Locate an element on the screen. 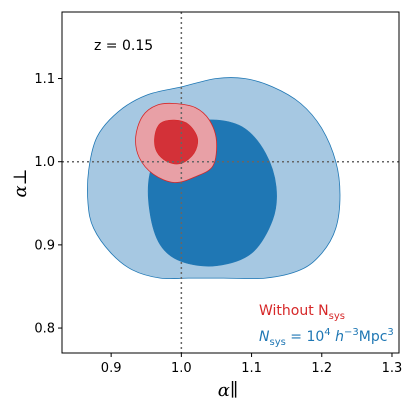 The width and height of the screenshot is (415, 415). legend-entry-without-nsys: Without Nsys is located at coordinates (302, 312).